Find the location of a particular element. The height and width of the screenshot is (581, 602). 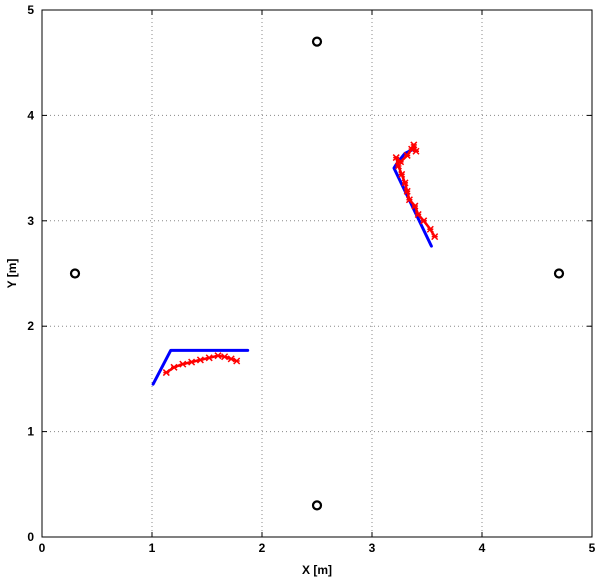

y-axis-label: Y [m] is located at coordinates (12, 274).